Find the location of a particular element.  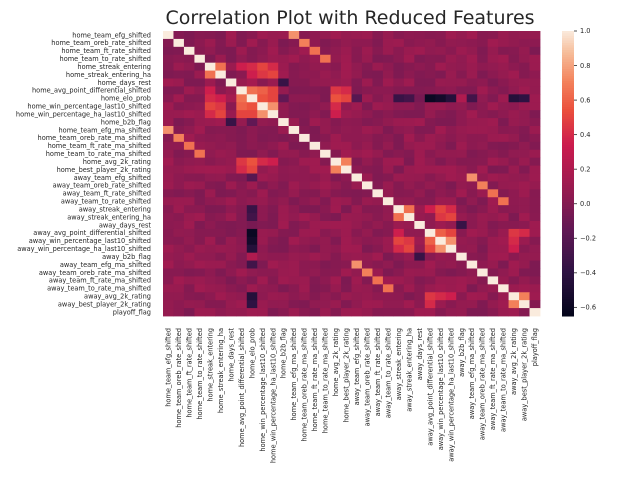

x-tick-label: away_avg_point_differential_shifted is located at coordinates (430, 387).